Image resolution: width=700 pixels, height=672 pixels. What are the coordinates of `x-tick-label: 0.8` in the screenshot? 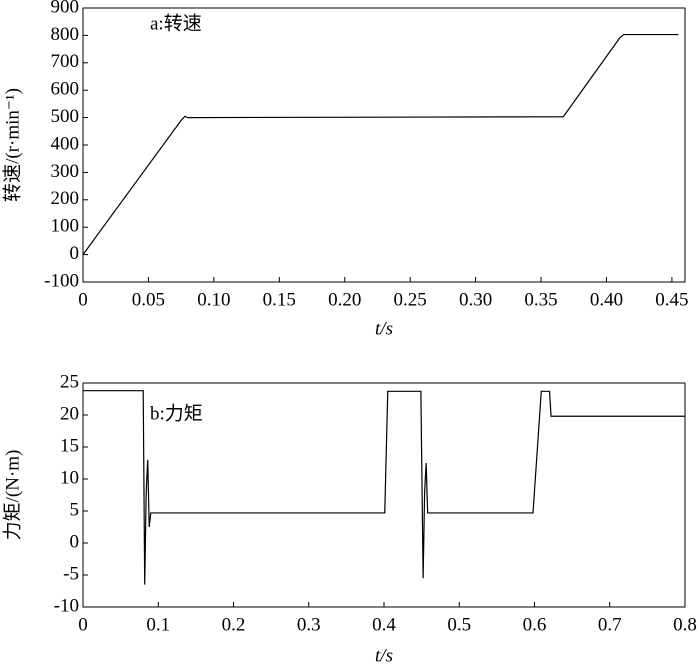 It's located at (685, 624).